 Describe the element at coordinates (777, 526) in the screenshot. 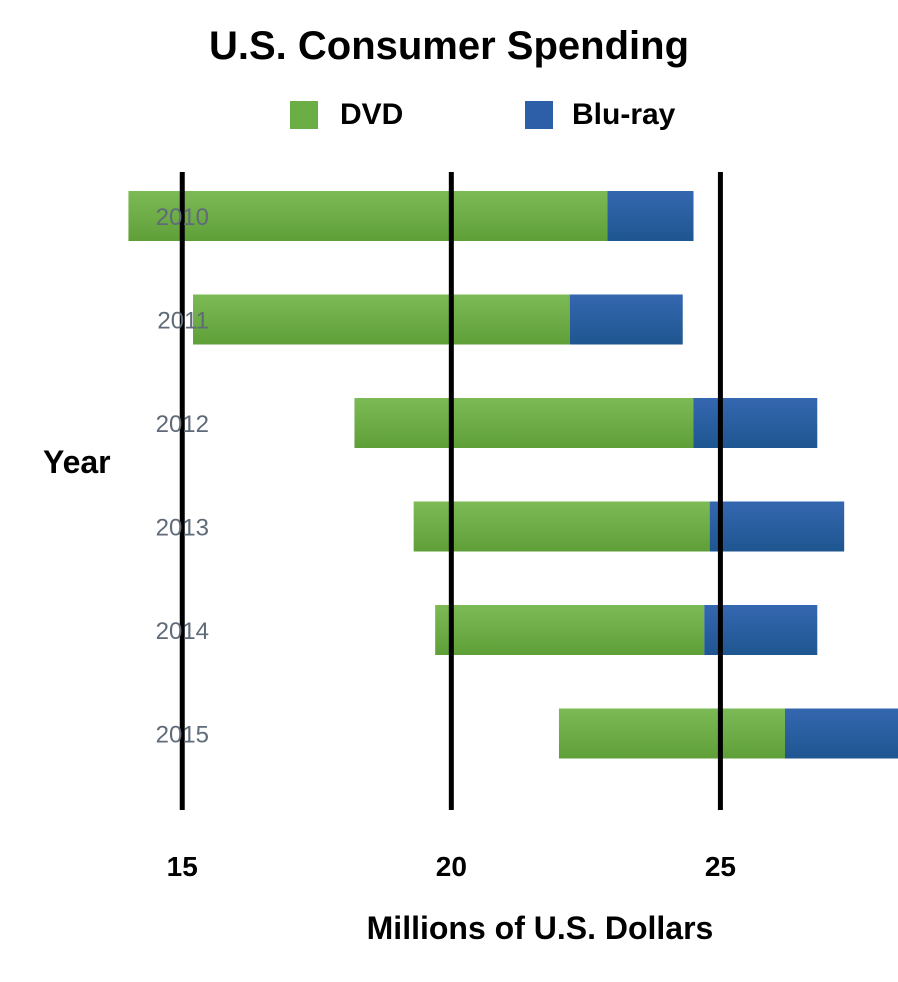

I see `bar-bluray-2013` at that location.